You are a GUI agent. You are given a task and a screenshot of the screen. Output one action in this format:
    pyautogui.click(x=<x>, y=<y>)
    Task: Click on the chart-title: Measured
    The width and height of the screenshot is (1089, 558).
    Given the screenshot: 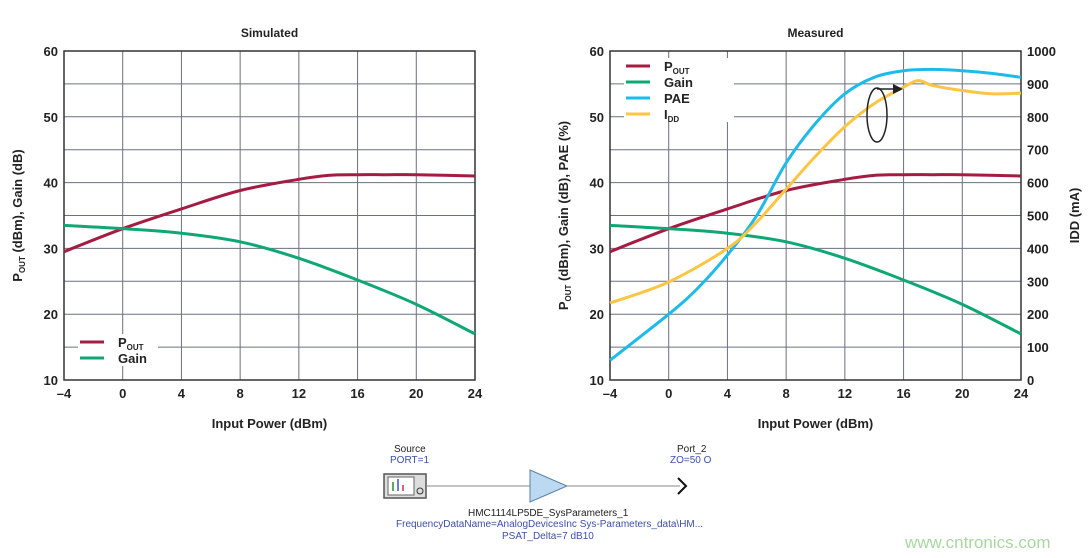 What is the action you would take?
    pyautogui.click(x=815, y=33)
    